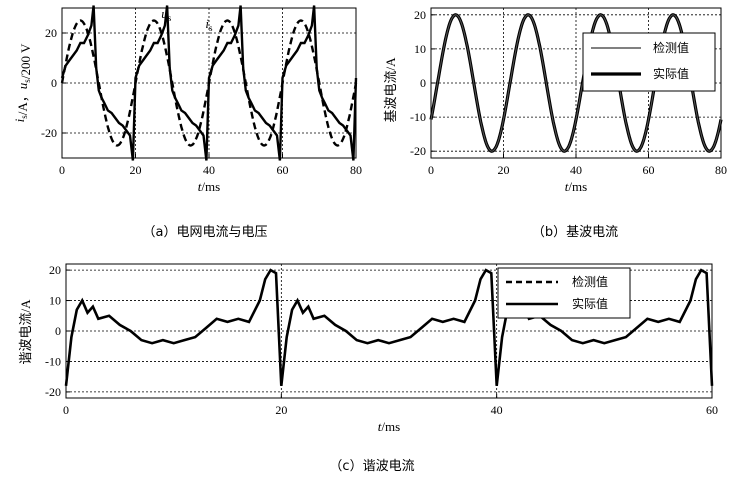 The image size is (738, 484). Describe the element at coordinates (576, 83) in the screenshot. I see `series-detected-line` at that location.